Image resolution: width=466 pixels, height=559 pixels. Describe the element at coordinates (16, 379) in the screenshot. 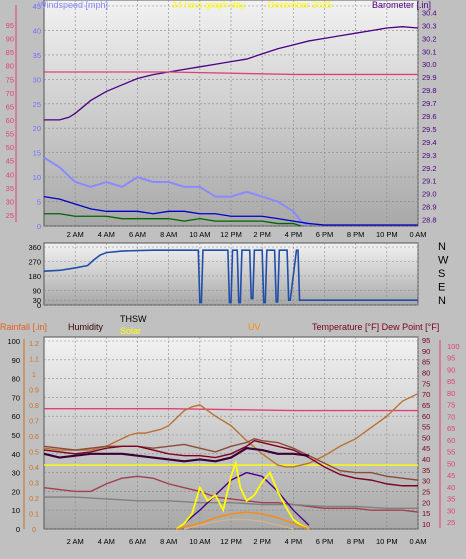

I see `panel3-humidity-tick: 80` at that location.